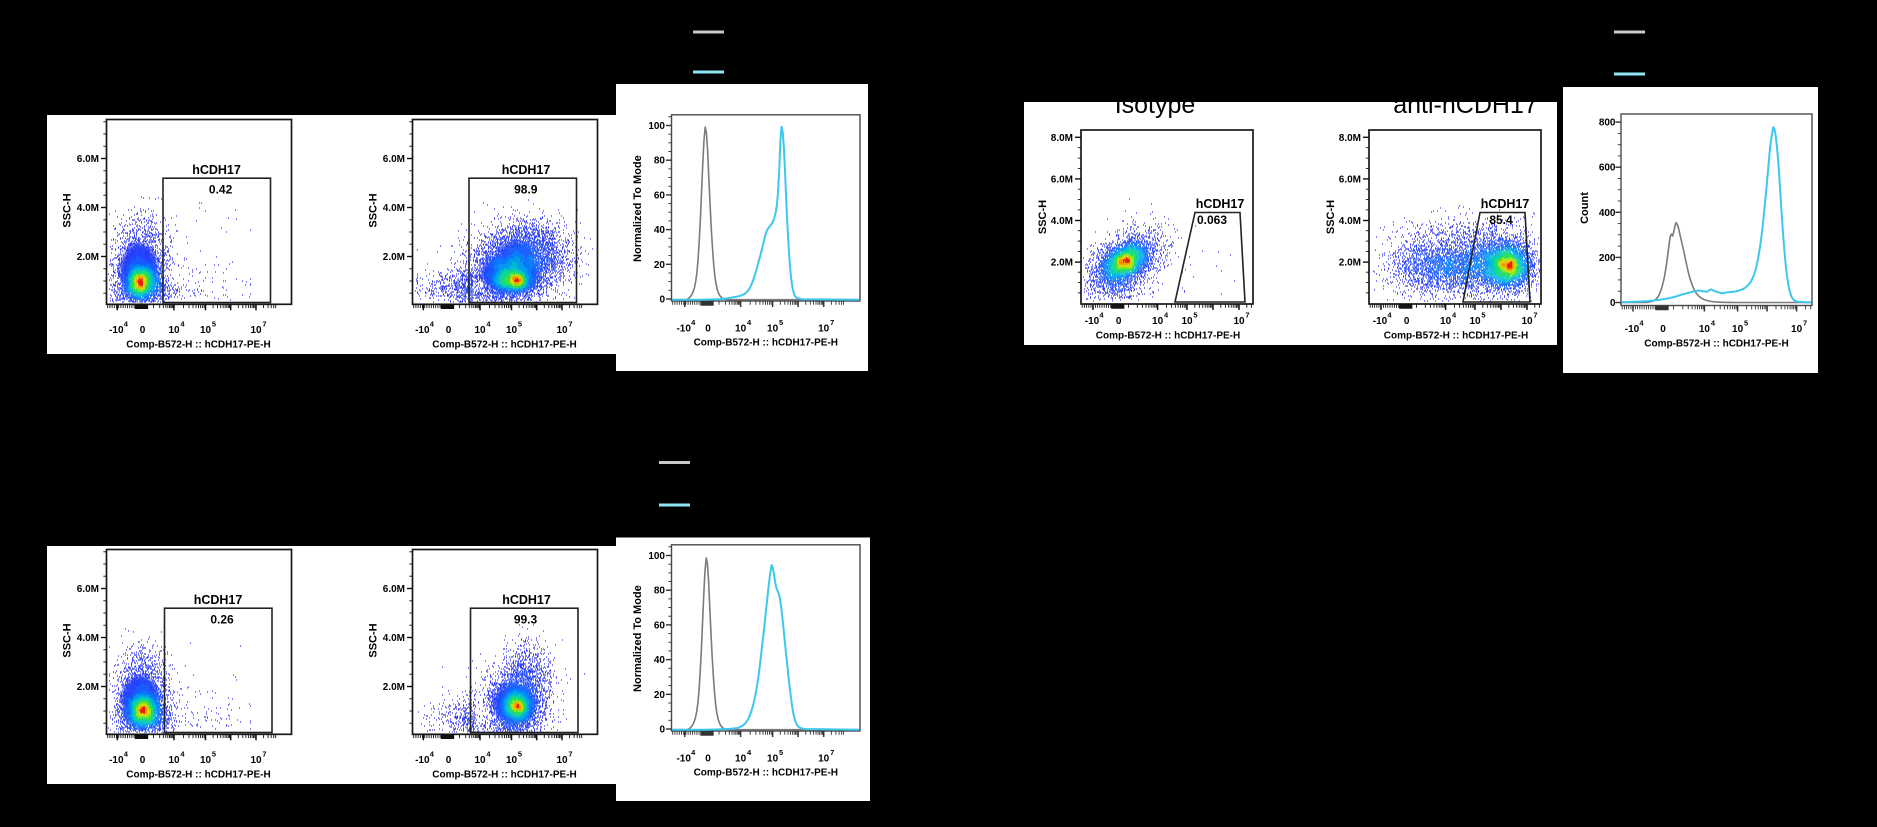 This screenshot has height=827, width=1877. I want to click on svg-text: 0.063, so click(1212, 220).